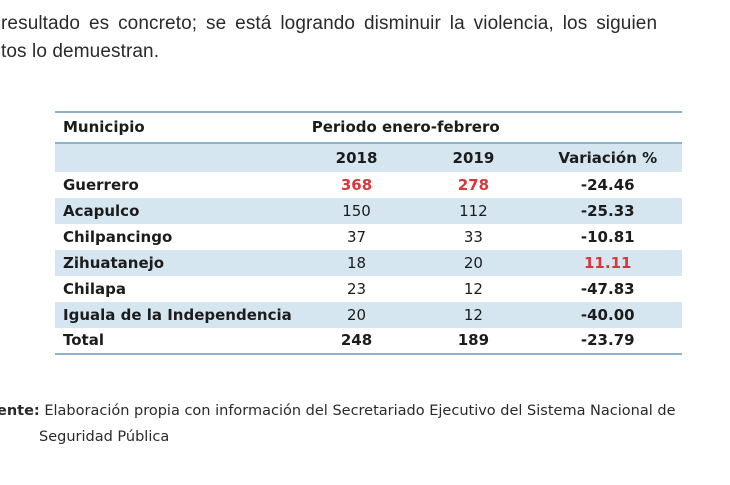  What do you see at coordinates (473, 341) in the screenshot?
I see `total-2019: 189` at bounding box center [473, 341].